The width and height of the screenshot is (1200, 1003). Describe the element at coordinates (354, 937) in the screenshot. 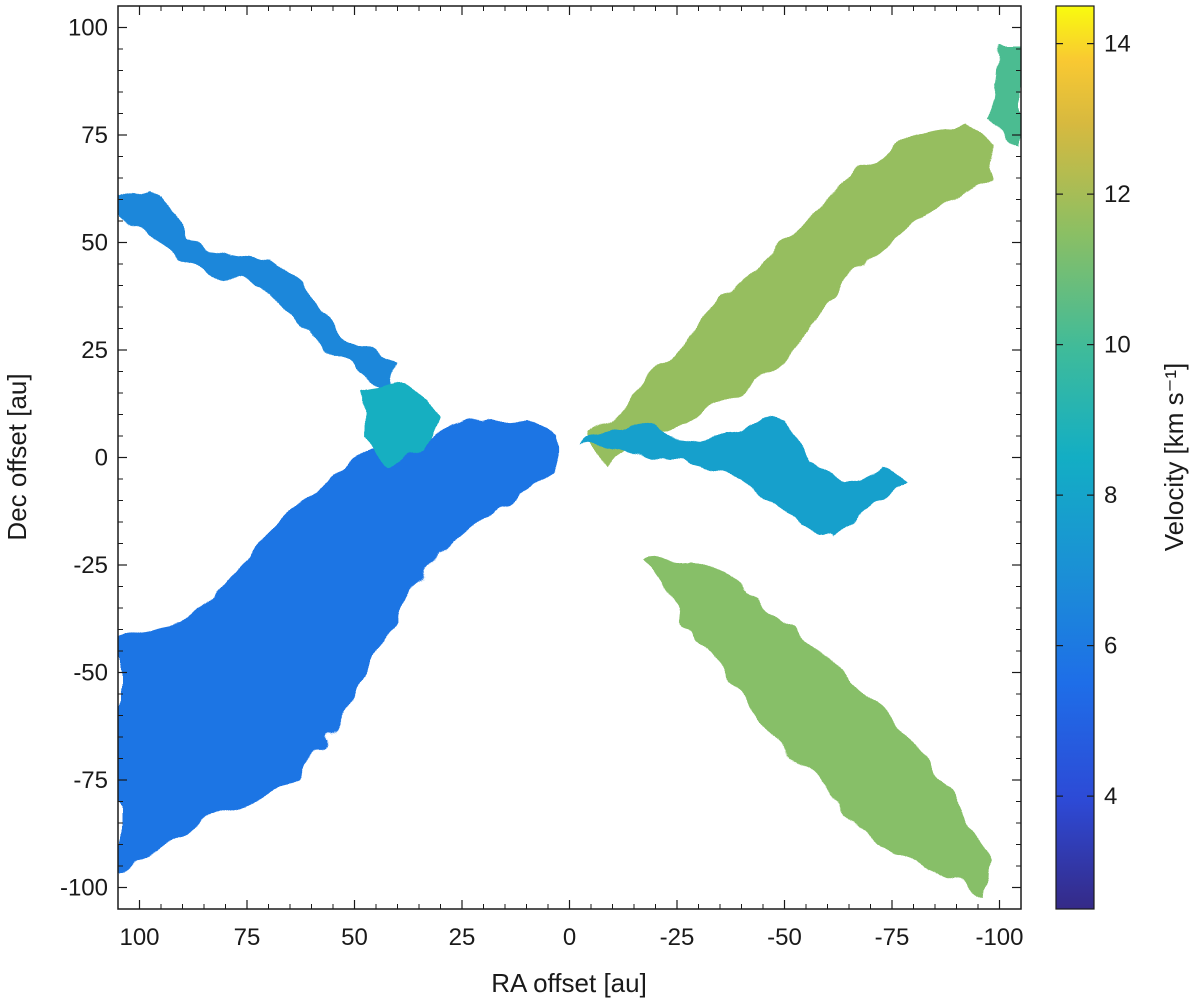

I see `x-tick-label: 50` at that location.